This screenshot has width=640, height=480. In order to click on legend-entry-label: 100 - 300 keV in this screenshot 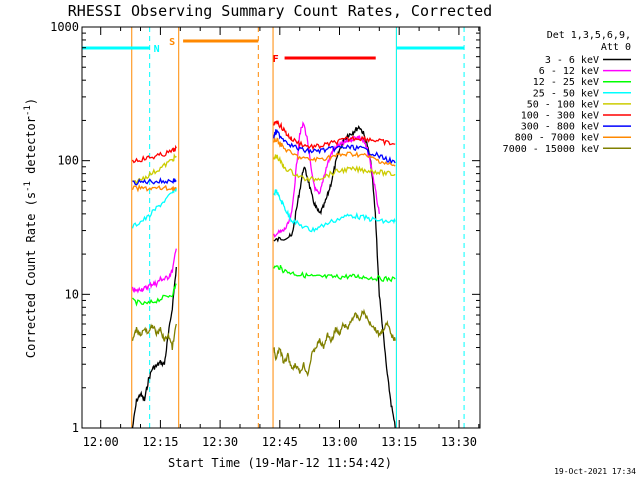, I will do `click(560, 116)`.